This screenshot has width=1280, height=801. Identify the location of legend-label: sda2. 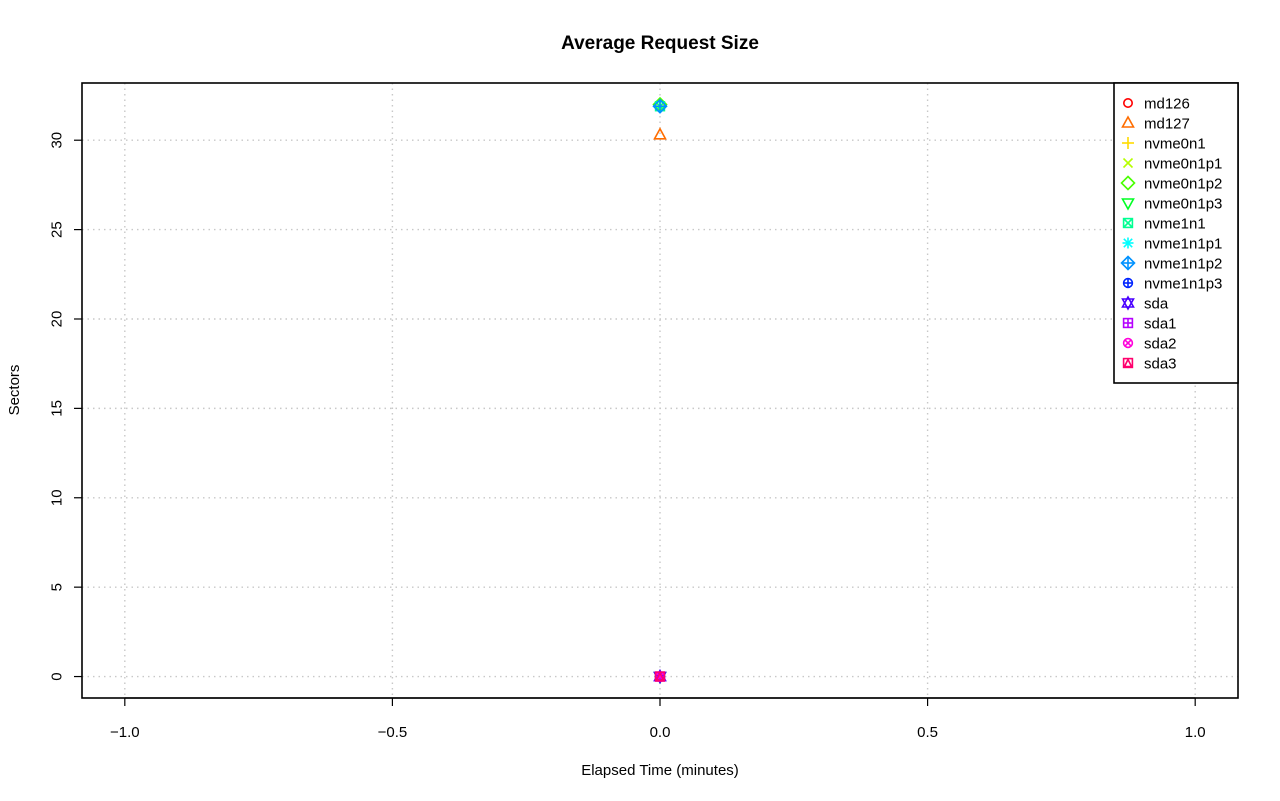
(1160, 344).